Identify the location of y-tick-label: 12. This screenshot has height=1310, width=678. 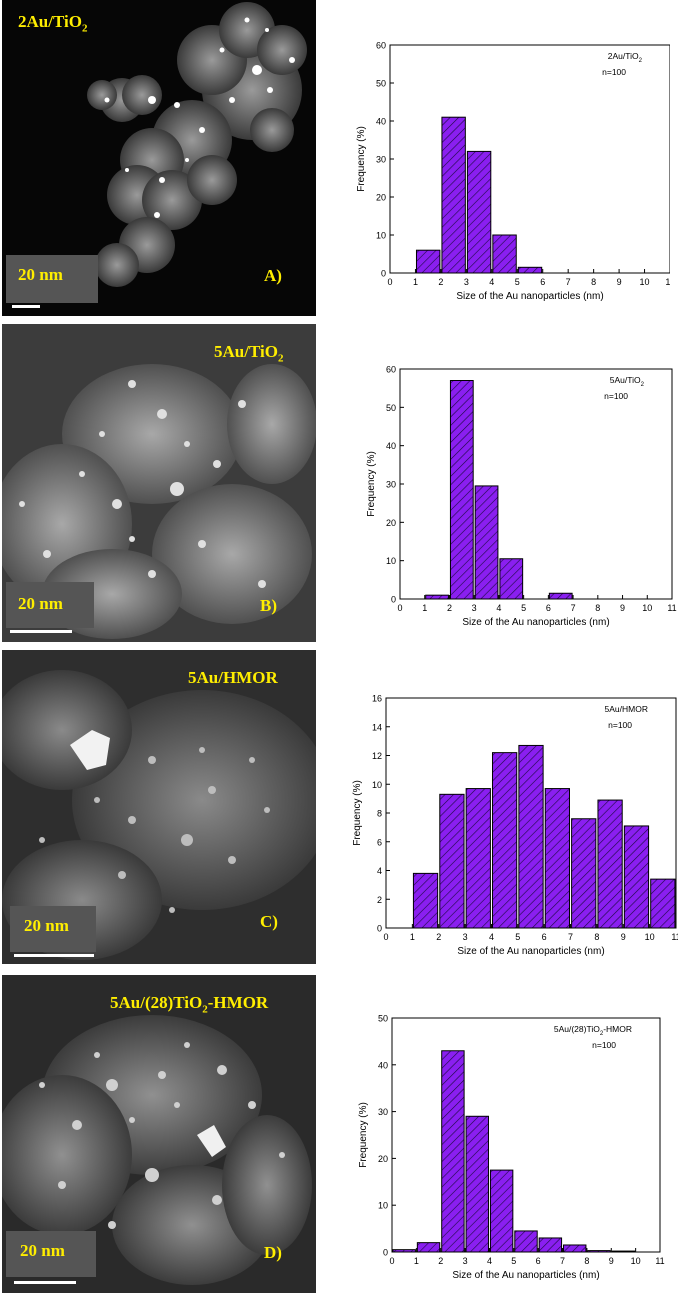
(377, 756).